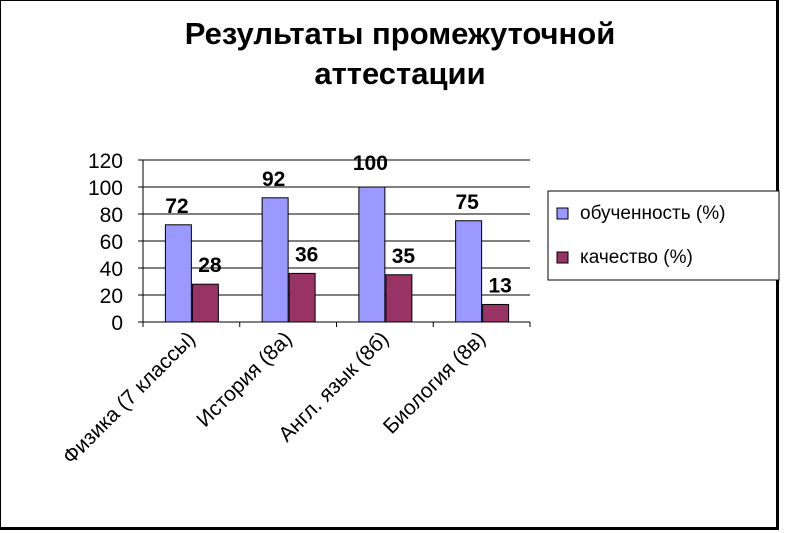 Image resolution: width=785 pixels, height=533 pixels. I want to click on data-label: 13, so click(499, 285).